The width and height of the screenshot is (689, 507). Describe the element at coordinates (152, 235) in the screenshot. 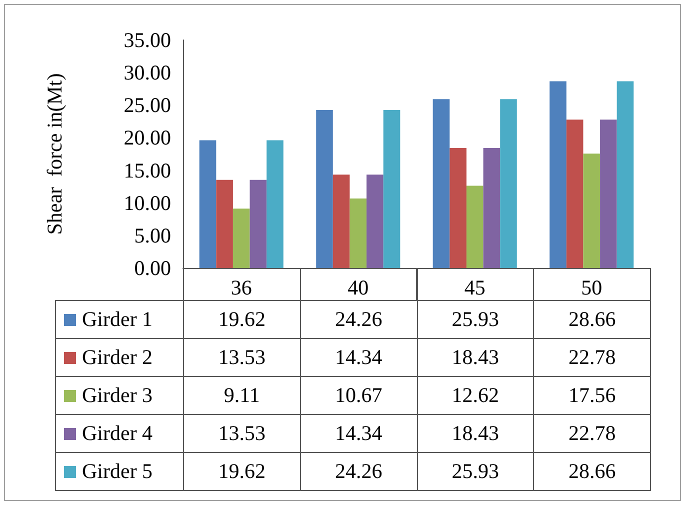

I see `y-tick-label: 5.00` at that location.